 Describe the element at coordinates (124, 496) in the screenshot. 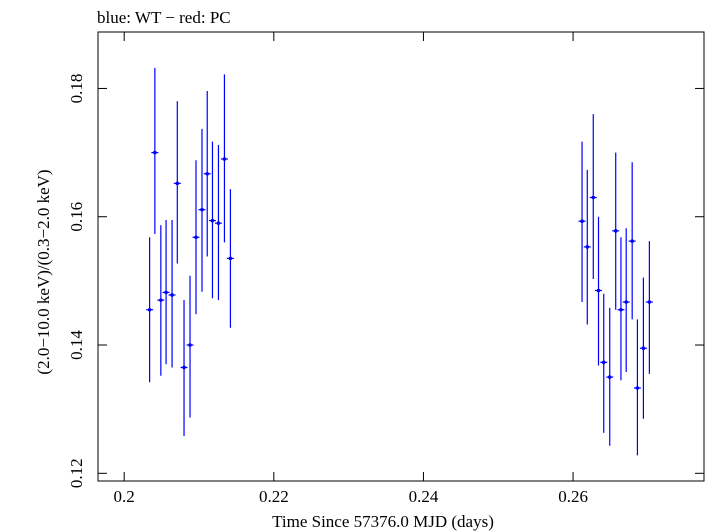

I see `x-tick-label: 0.2` at that location.